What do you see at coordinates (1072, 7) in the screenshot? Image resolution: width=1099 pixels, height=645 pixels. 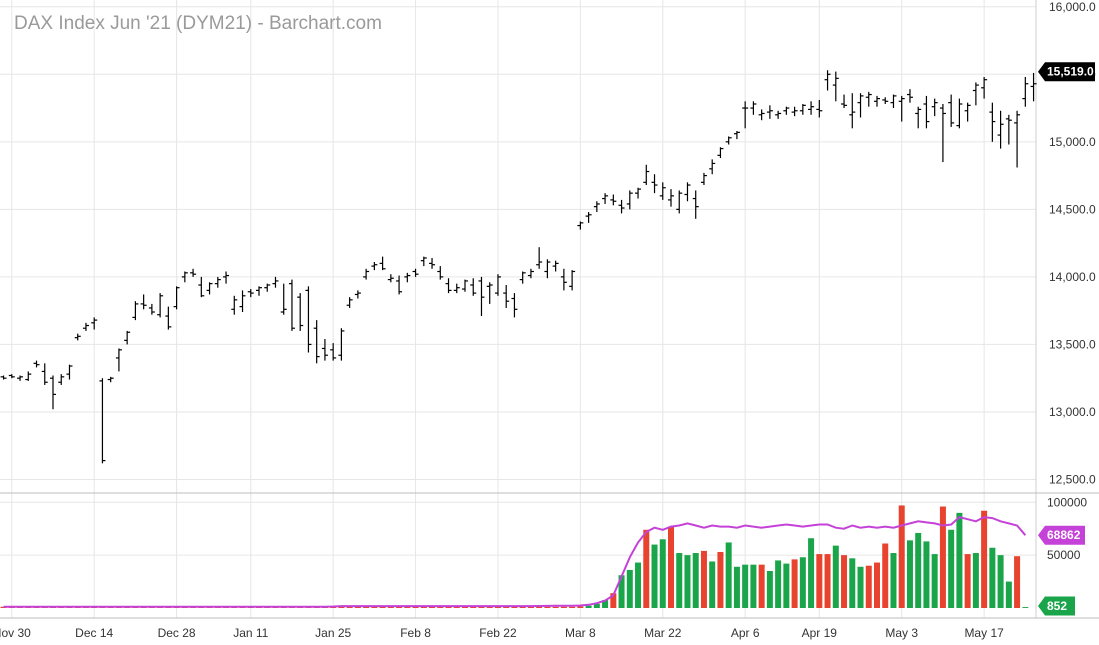 I see `price-tick-label: 16,000.0` at bounding box center [1072, 7].